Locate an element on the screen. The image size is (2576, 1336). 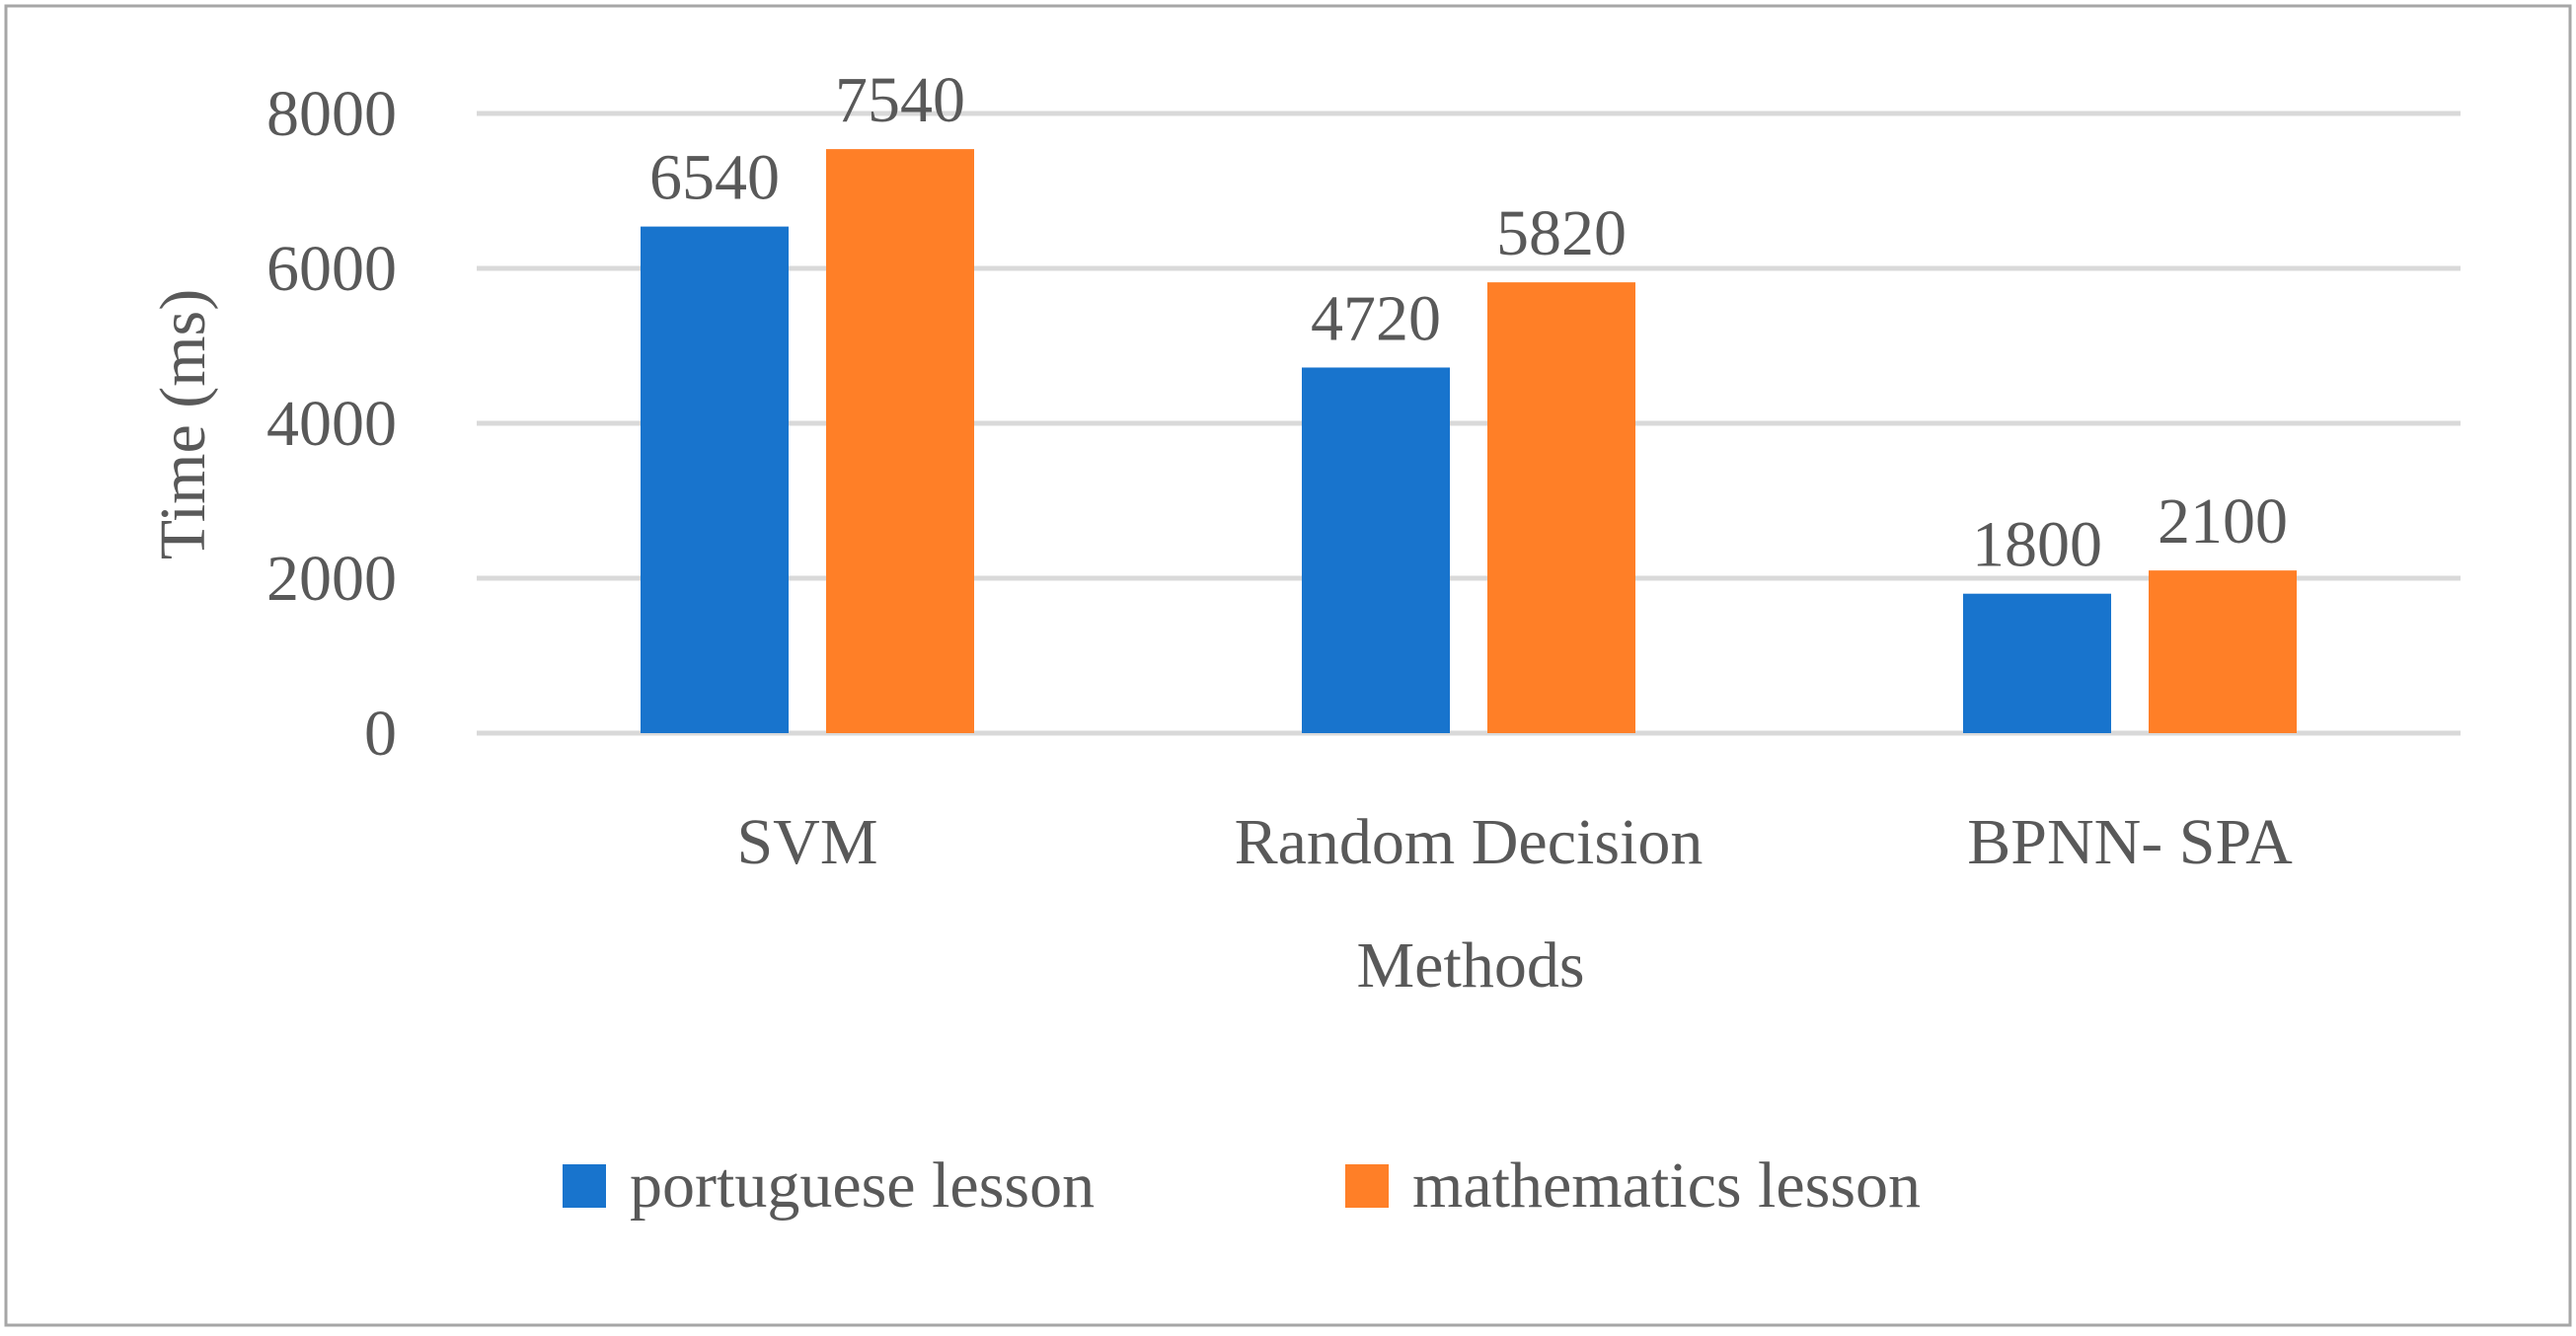
data-label: 5820 is located at coordinates (1561, 233).